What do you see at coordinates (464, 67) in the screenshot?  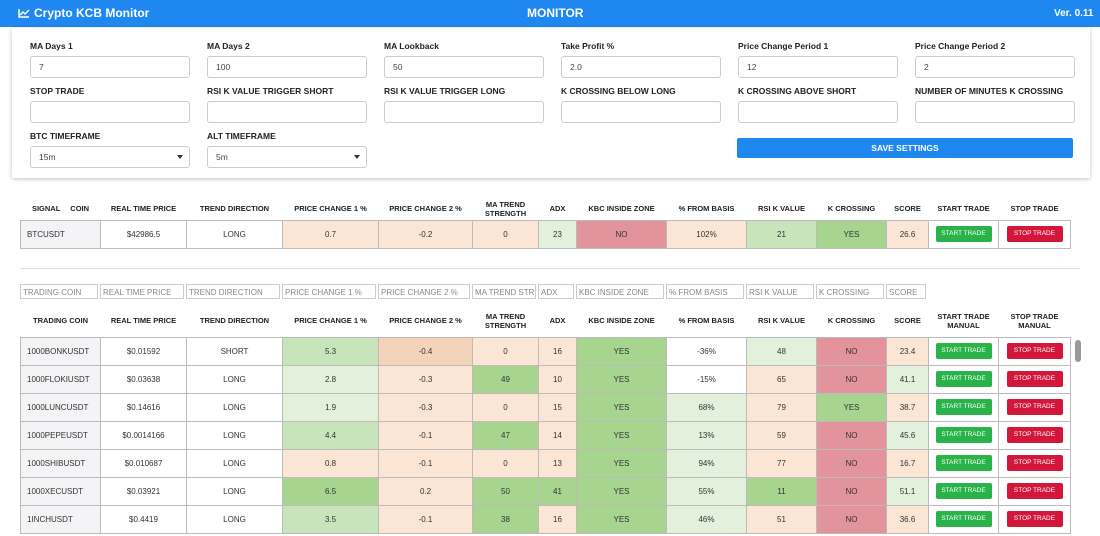 I see `text-input: 50` at bounding box center [464, 67].